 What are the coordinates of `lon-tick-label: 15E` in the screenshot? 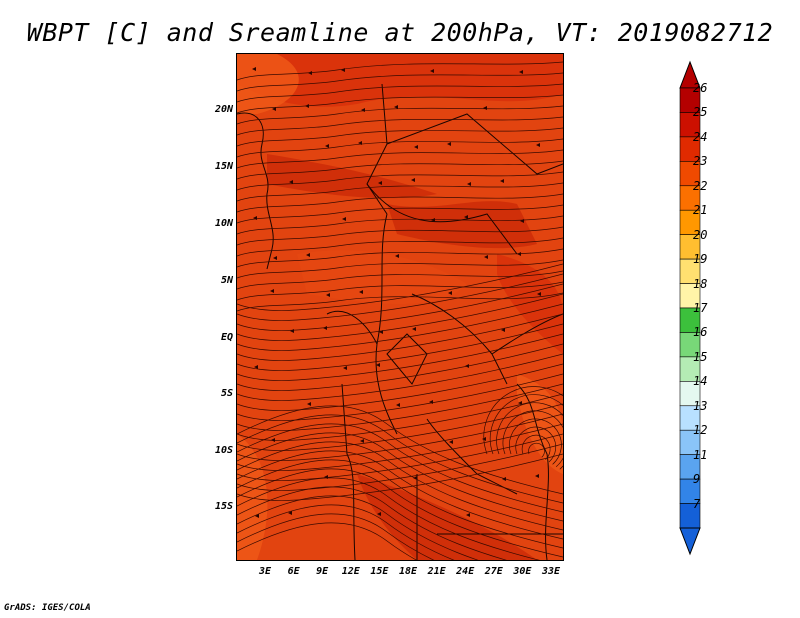 It's located at (379, 571).